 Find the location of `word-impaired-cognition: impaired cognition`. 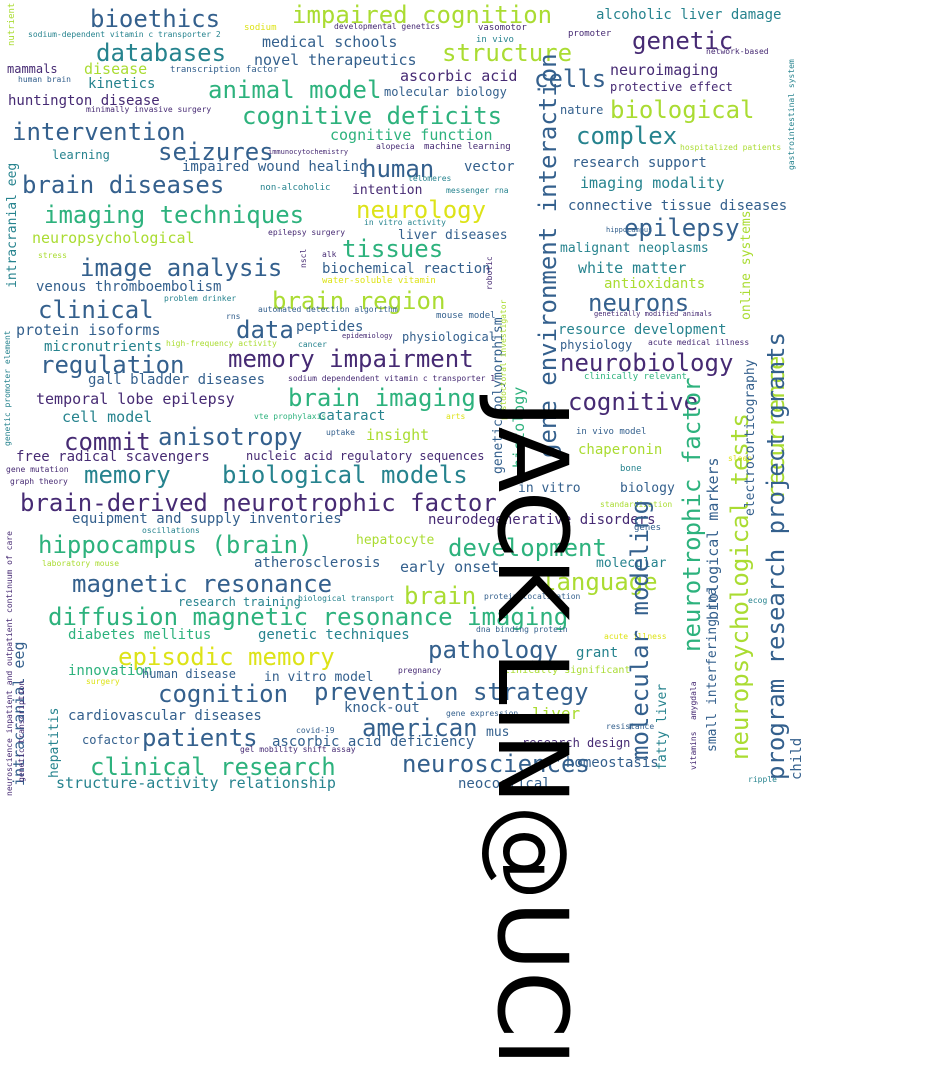

word-impaired-cognition: impaired cognition is located at coordinates (422, 15).